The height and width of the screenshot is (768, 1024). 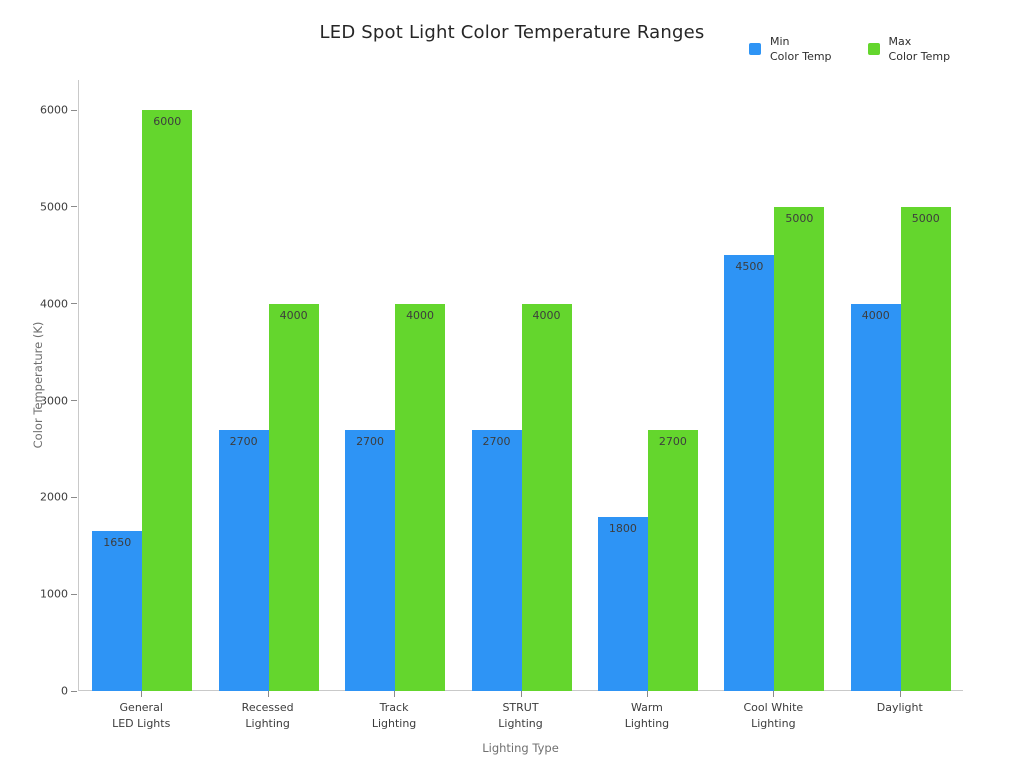 I want to click on y-tick-label: 2000, so click(x=54, y=497).